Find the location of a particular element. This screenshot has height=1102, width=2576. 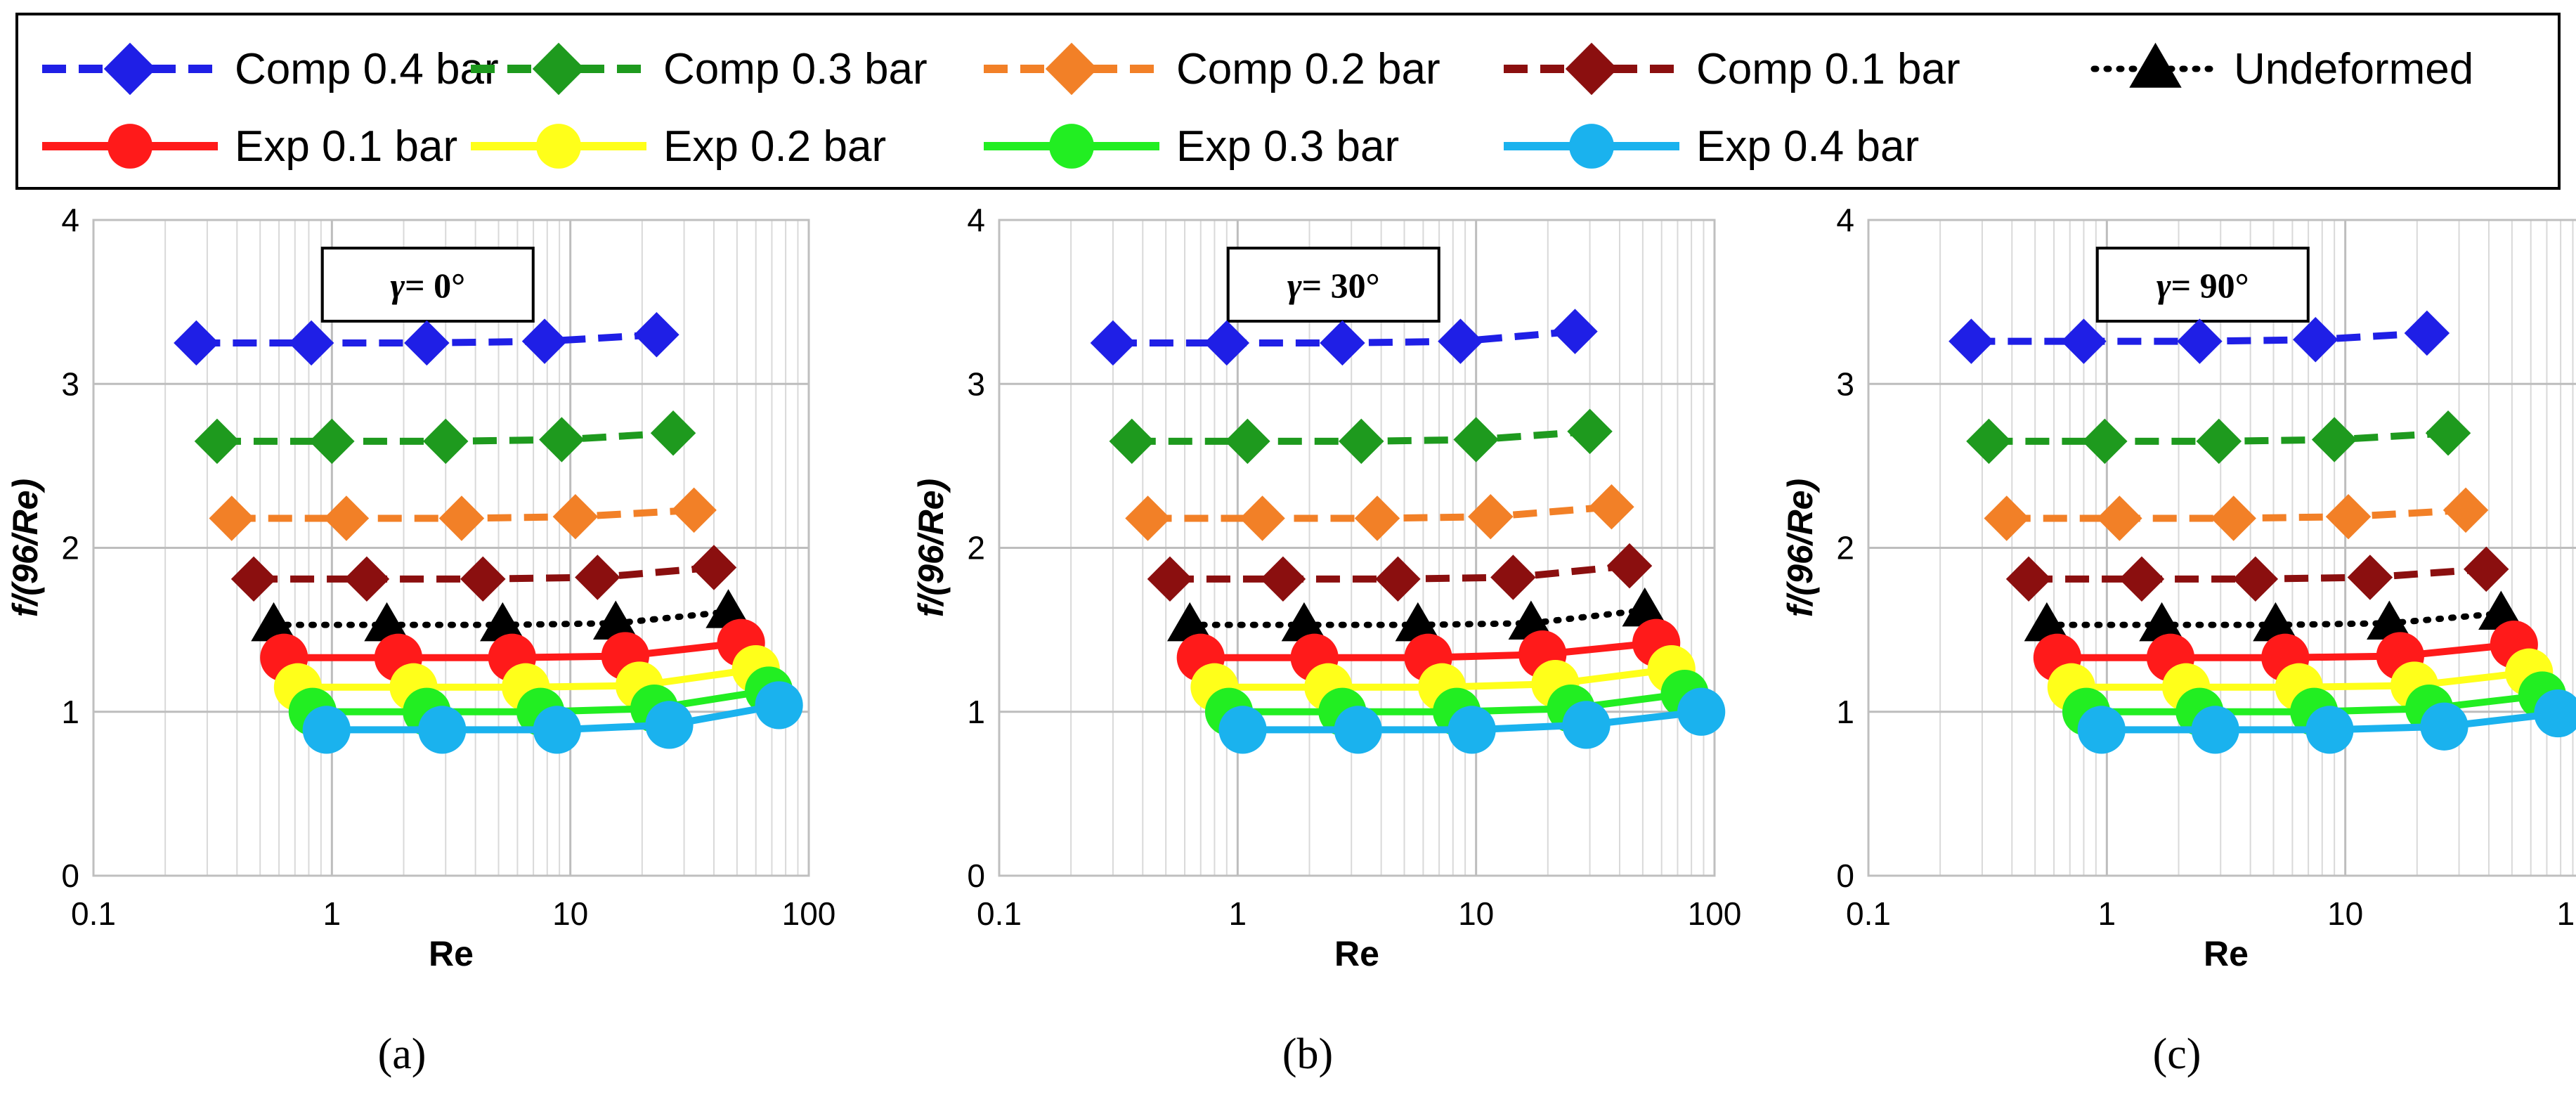

x-tick-label: 10 is located at coordinates (2345, 913).